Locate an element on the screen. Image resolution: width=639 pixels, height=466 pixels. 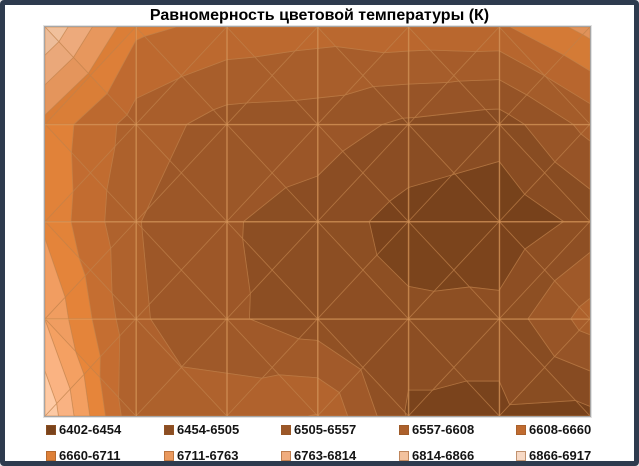
legend-label: 6711-6763 is located at coordinates (208, 455).